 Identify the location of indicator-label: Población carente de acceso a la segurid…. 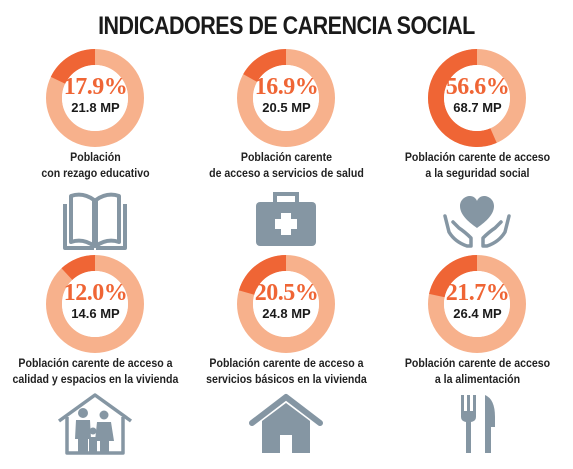
(477, 166).